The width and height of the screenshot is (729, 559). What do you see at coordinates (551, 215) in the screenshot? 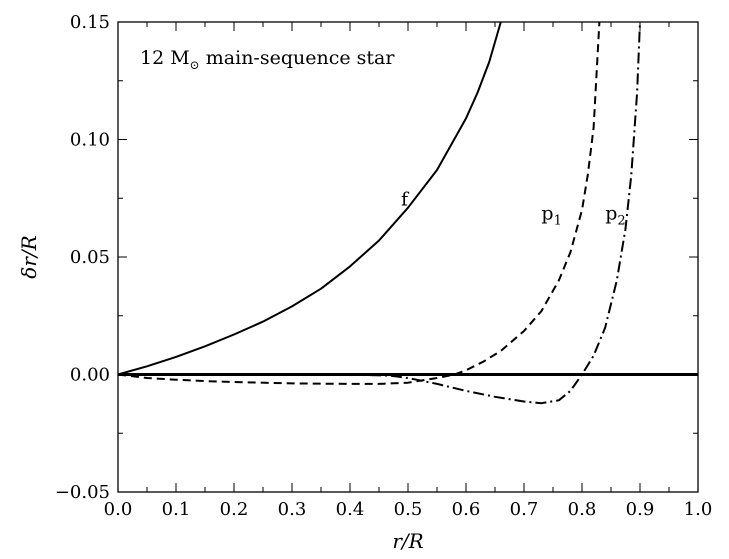
I see `curve-label-p1: p1` at bounding box center [551, 215].